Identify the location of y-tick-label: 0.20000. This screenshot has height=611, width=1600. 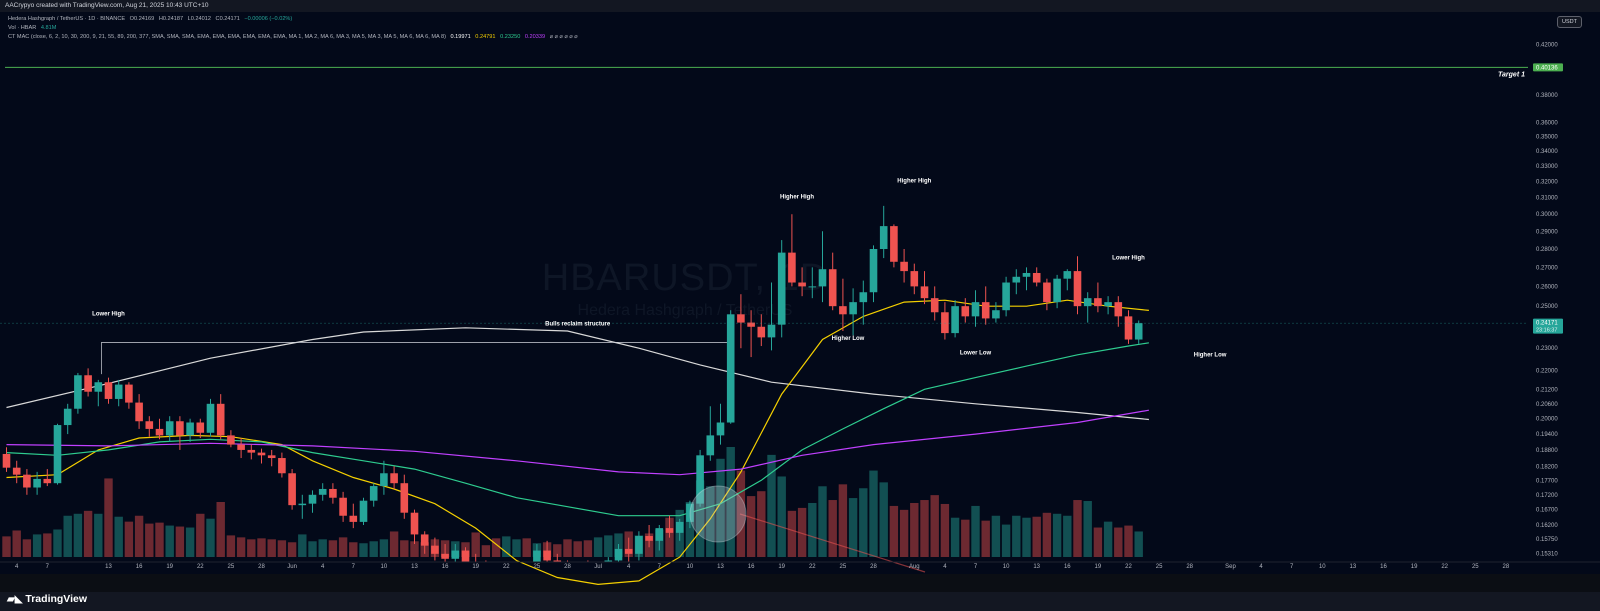
(1547, 420).